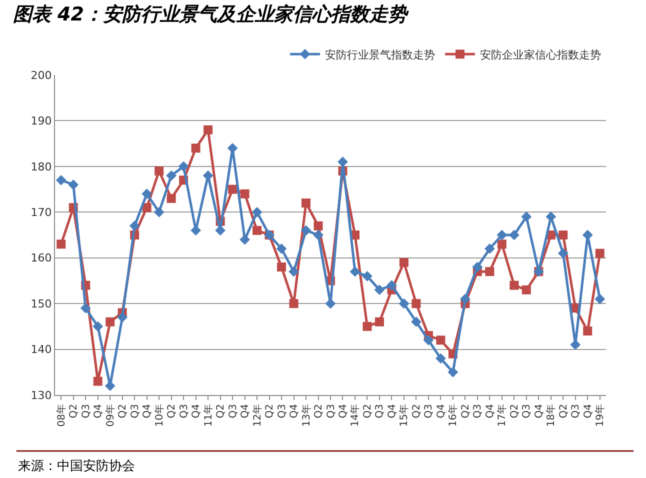 The width and height of the screenshot is (646, 478). Describe the element at coordinates (600, 415) in the screenshot. I see `x-tick-label: 19年` at that location.